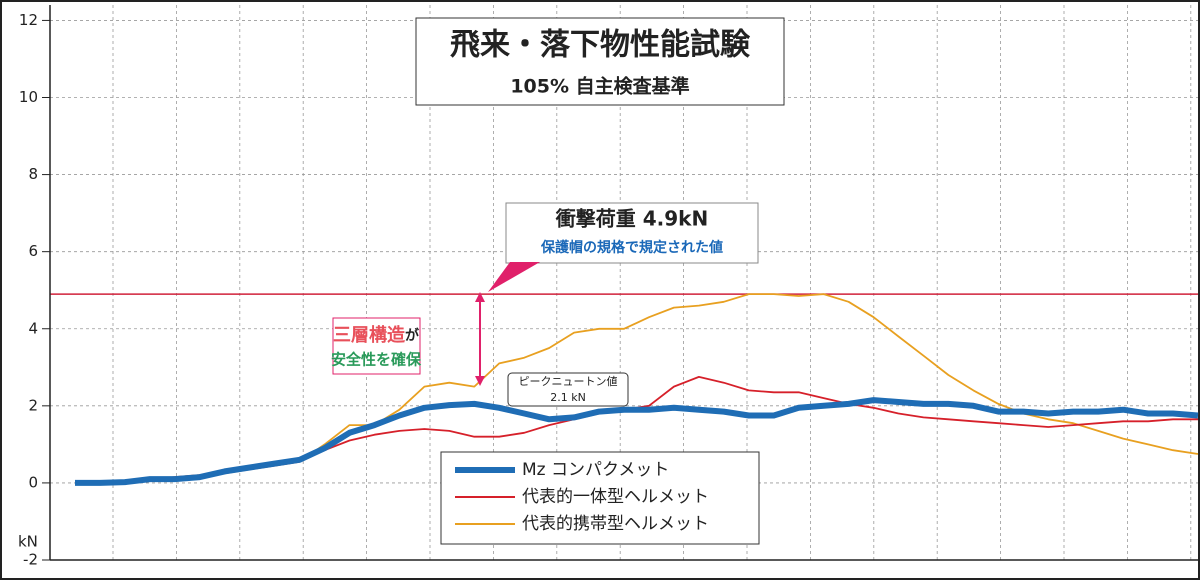 This screenshot has height=580, width=1200. Describe the element at coordinates (615, 497) in the screenshot. I see `legend-label: 代表的一体型ヘルメット` at that location.